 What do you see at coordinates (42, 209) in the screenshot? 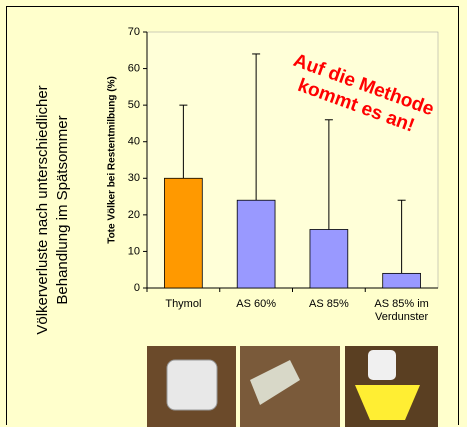
I see `side-title: Völkerverluste nach unterschiedlicher` at bounding box center [42, 209].